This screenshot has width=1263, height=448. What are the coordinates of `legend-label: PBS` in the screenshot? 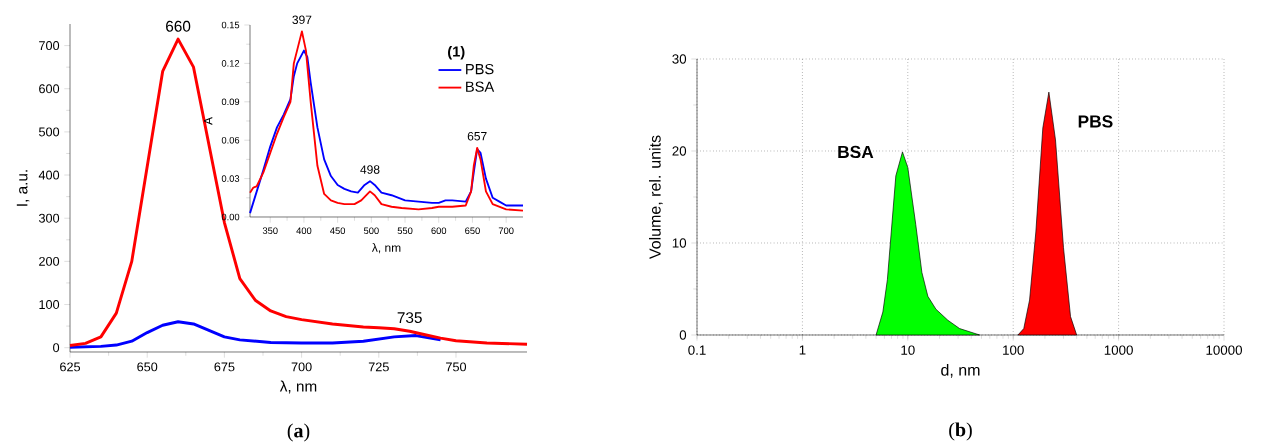 It's located at (480, 69).